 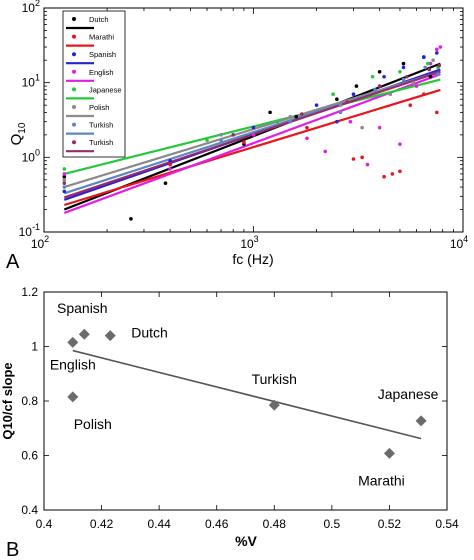 I want to click on panel-b-y-axis-label: Q10/cf slope, so click(x=7, y=400).